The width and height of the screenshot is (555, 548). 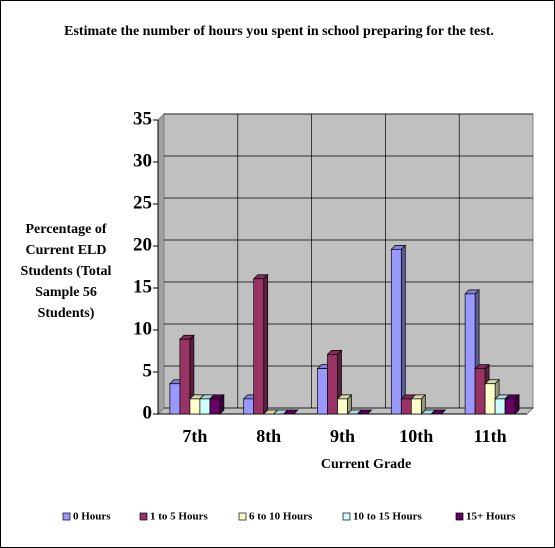 What do you see at coordinates (490, 436) in the screenshot?
I see `x-tick-label: 11th` at bounding box center [490, 436].